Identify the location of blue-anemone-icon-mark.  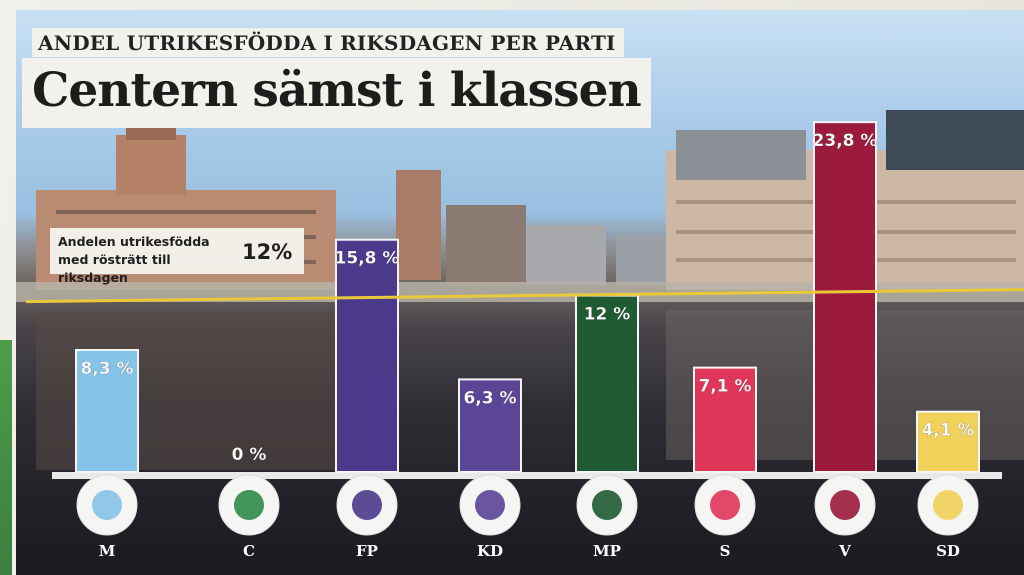
(948, 505).